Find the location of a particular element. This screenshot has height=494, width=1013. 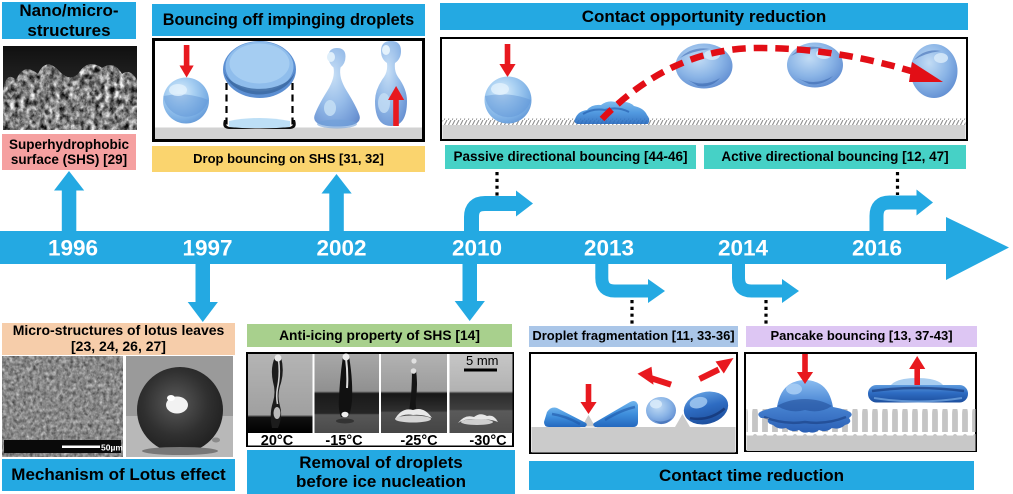

svg-text: 1996 is located at coordinates (73, 248).